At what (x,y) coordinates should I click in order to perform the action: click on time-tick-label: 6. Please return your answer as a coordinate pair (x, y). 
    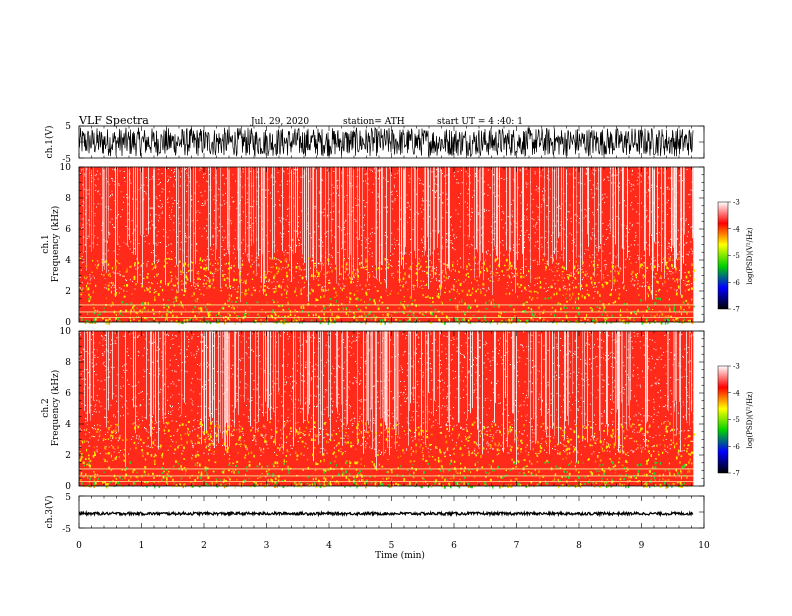
    Looking at the image, I should click on (454, 546).